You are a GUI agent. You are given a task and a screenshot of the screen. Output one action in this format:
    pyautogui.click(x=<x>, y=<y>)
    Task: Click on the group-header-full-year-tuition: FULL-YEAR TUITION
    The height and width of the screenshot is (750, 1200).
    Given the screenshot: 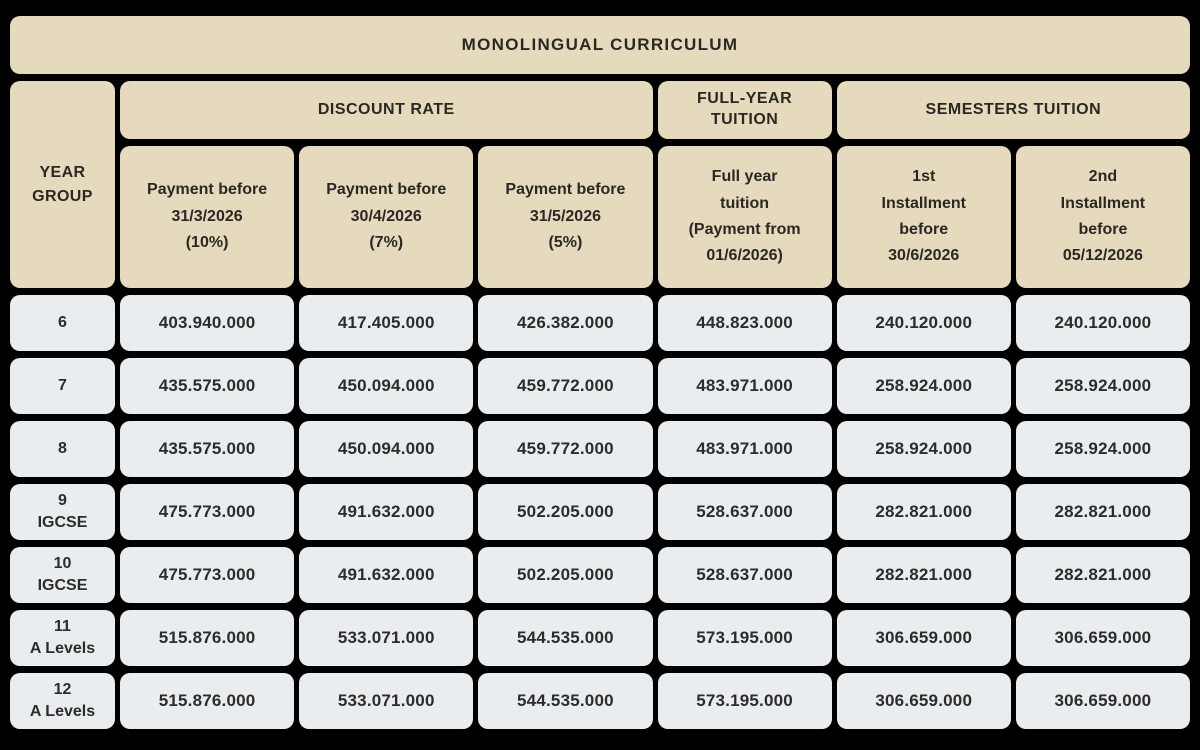 What is the action you would take?
    pyautogui.click(x=744, y=110)
    